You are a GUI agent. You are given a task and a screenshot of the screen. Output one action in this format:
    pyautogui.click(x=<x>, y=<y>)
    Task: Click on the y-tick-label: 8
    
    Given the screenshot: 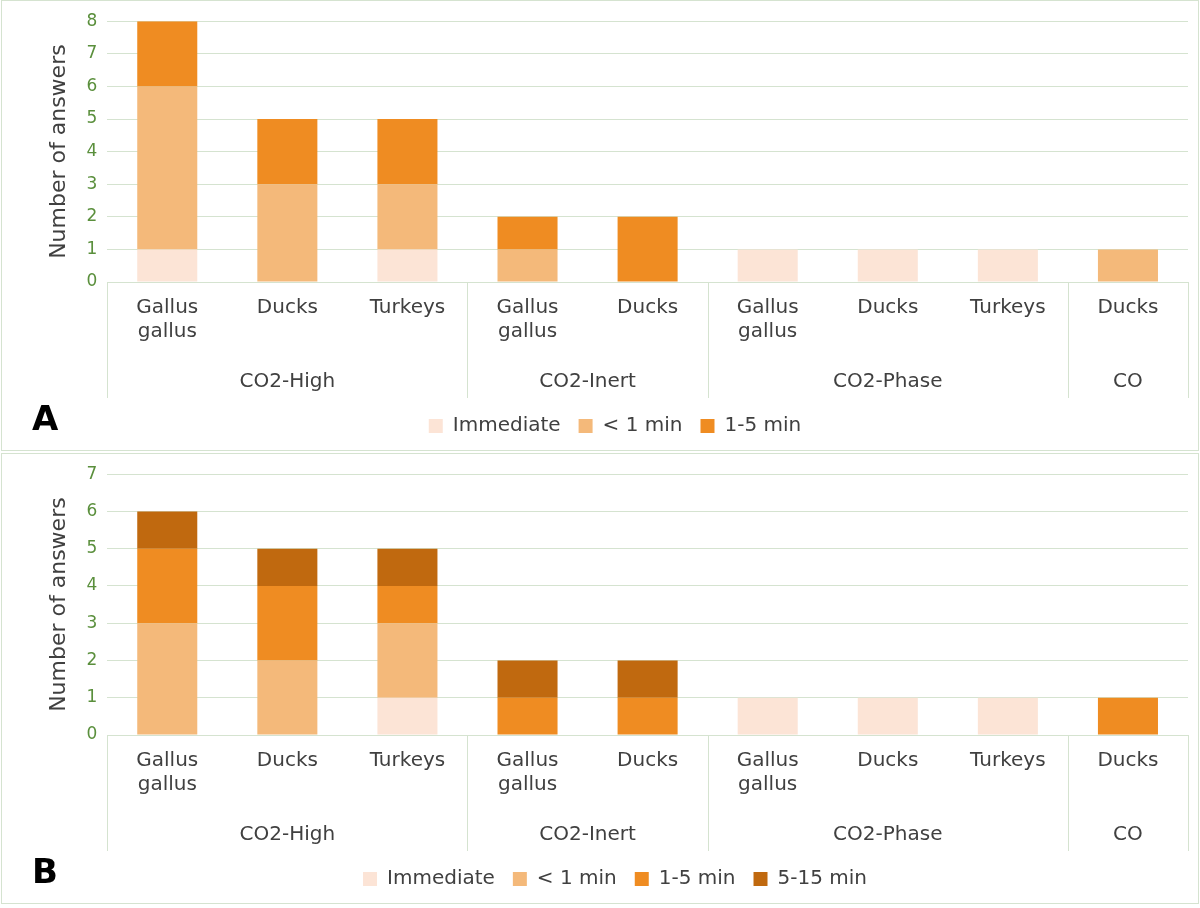 What is the action you would take?
    pyautogui.click(x=92, y=19)
    